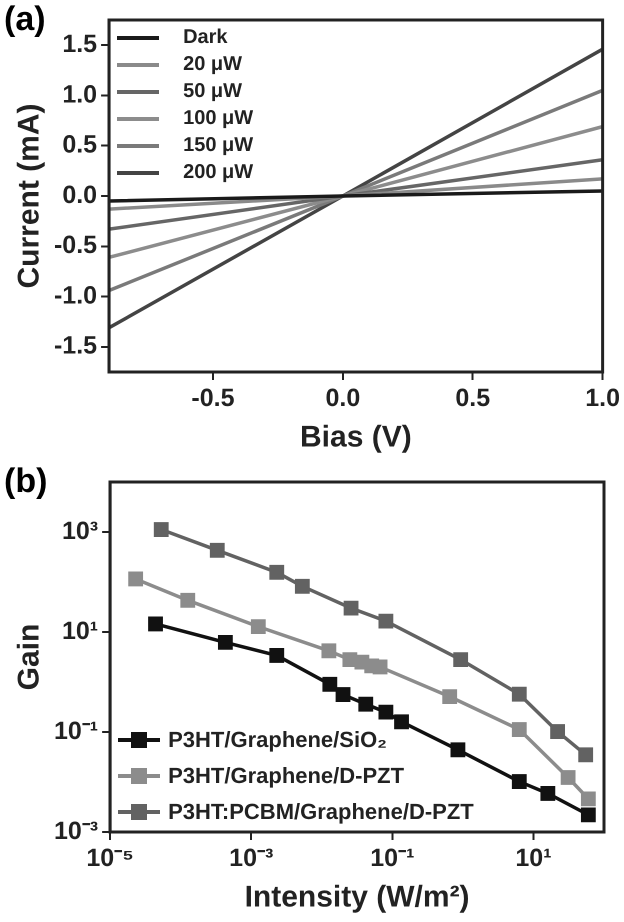 The image size is (624, 922). What do you see at coordinates (76, 295) in the screenshot?
I see `y-tick-label: -1.0` at bounding box center [76, 295].